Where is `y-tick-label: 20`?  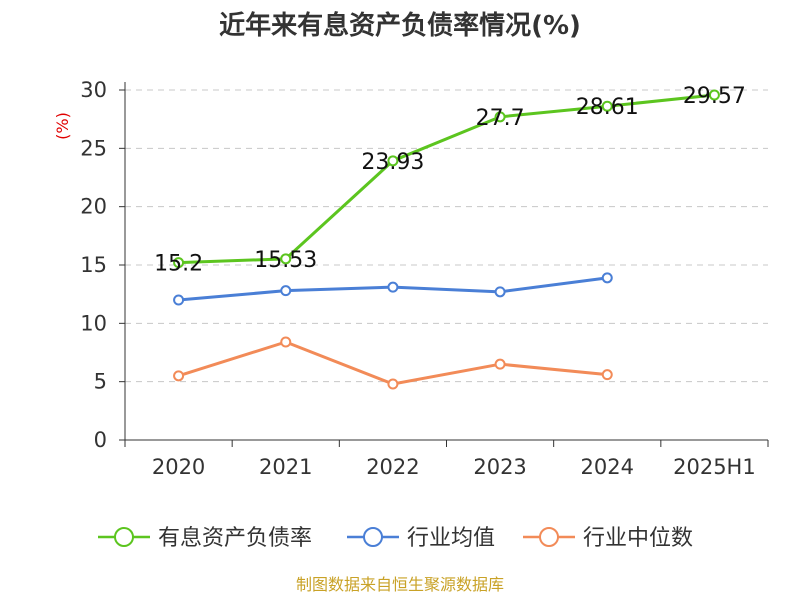
y-tick-label: 20 is located at coordinates (93, 207).